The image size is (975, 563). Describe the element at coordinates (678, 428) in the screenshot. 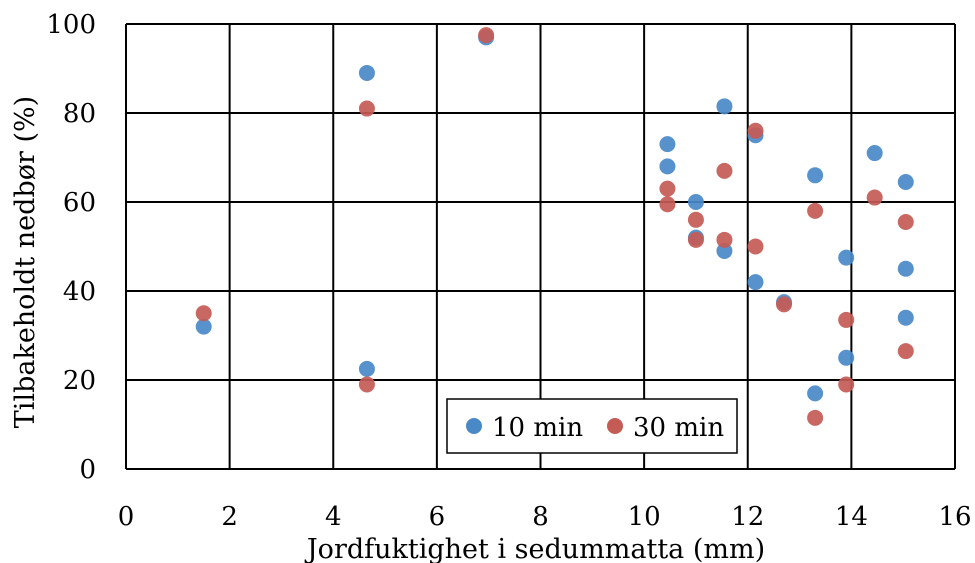

I see `legend-label-30-min: 30 min` at that location.